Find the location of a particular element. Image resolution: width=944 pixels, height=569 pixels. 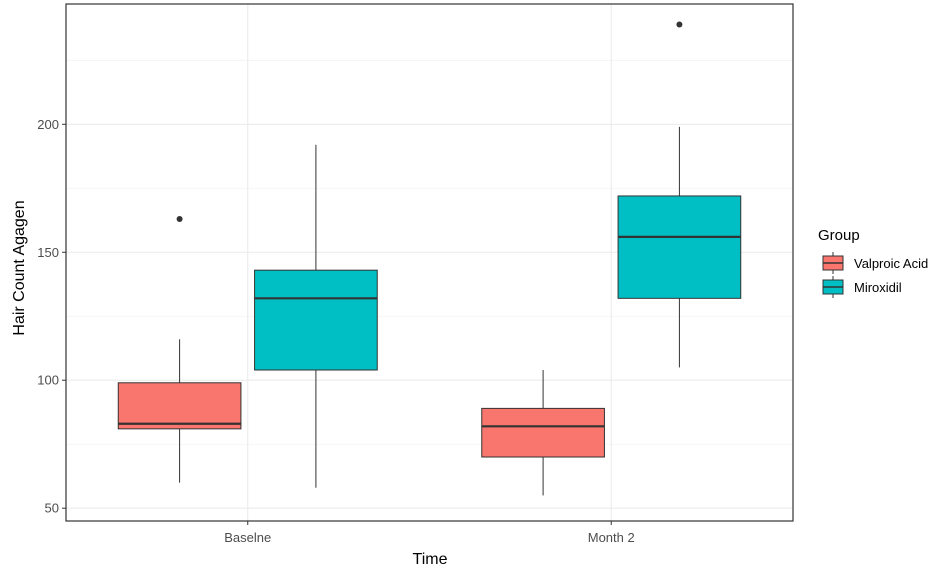

legend-label: Miroxidil is located at coordinates (878, 287).